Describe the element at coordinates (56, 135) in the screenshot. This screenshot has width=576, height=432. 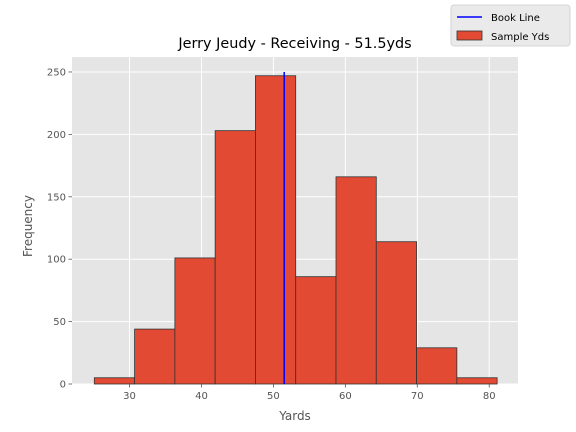
I see `y-tick-label: 200` at that location.